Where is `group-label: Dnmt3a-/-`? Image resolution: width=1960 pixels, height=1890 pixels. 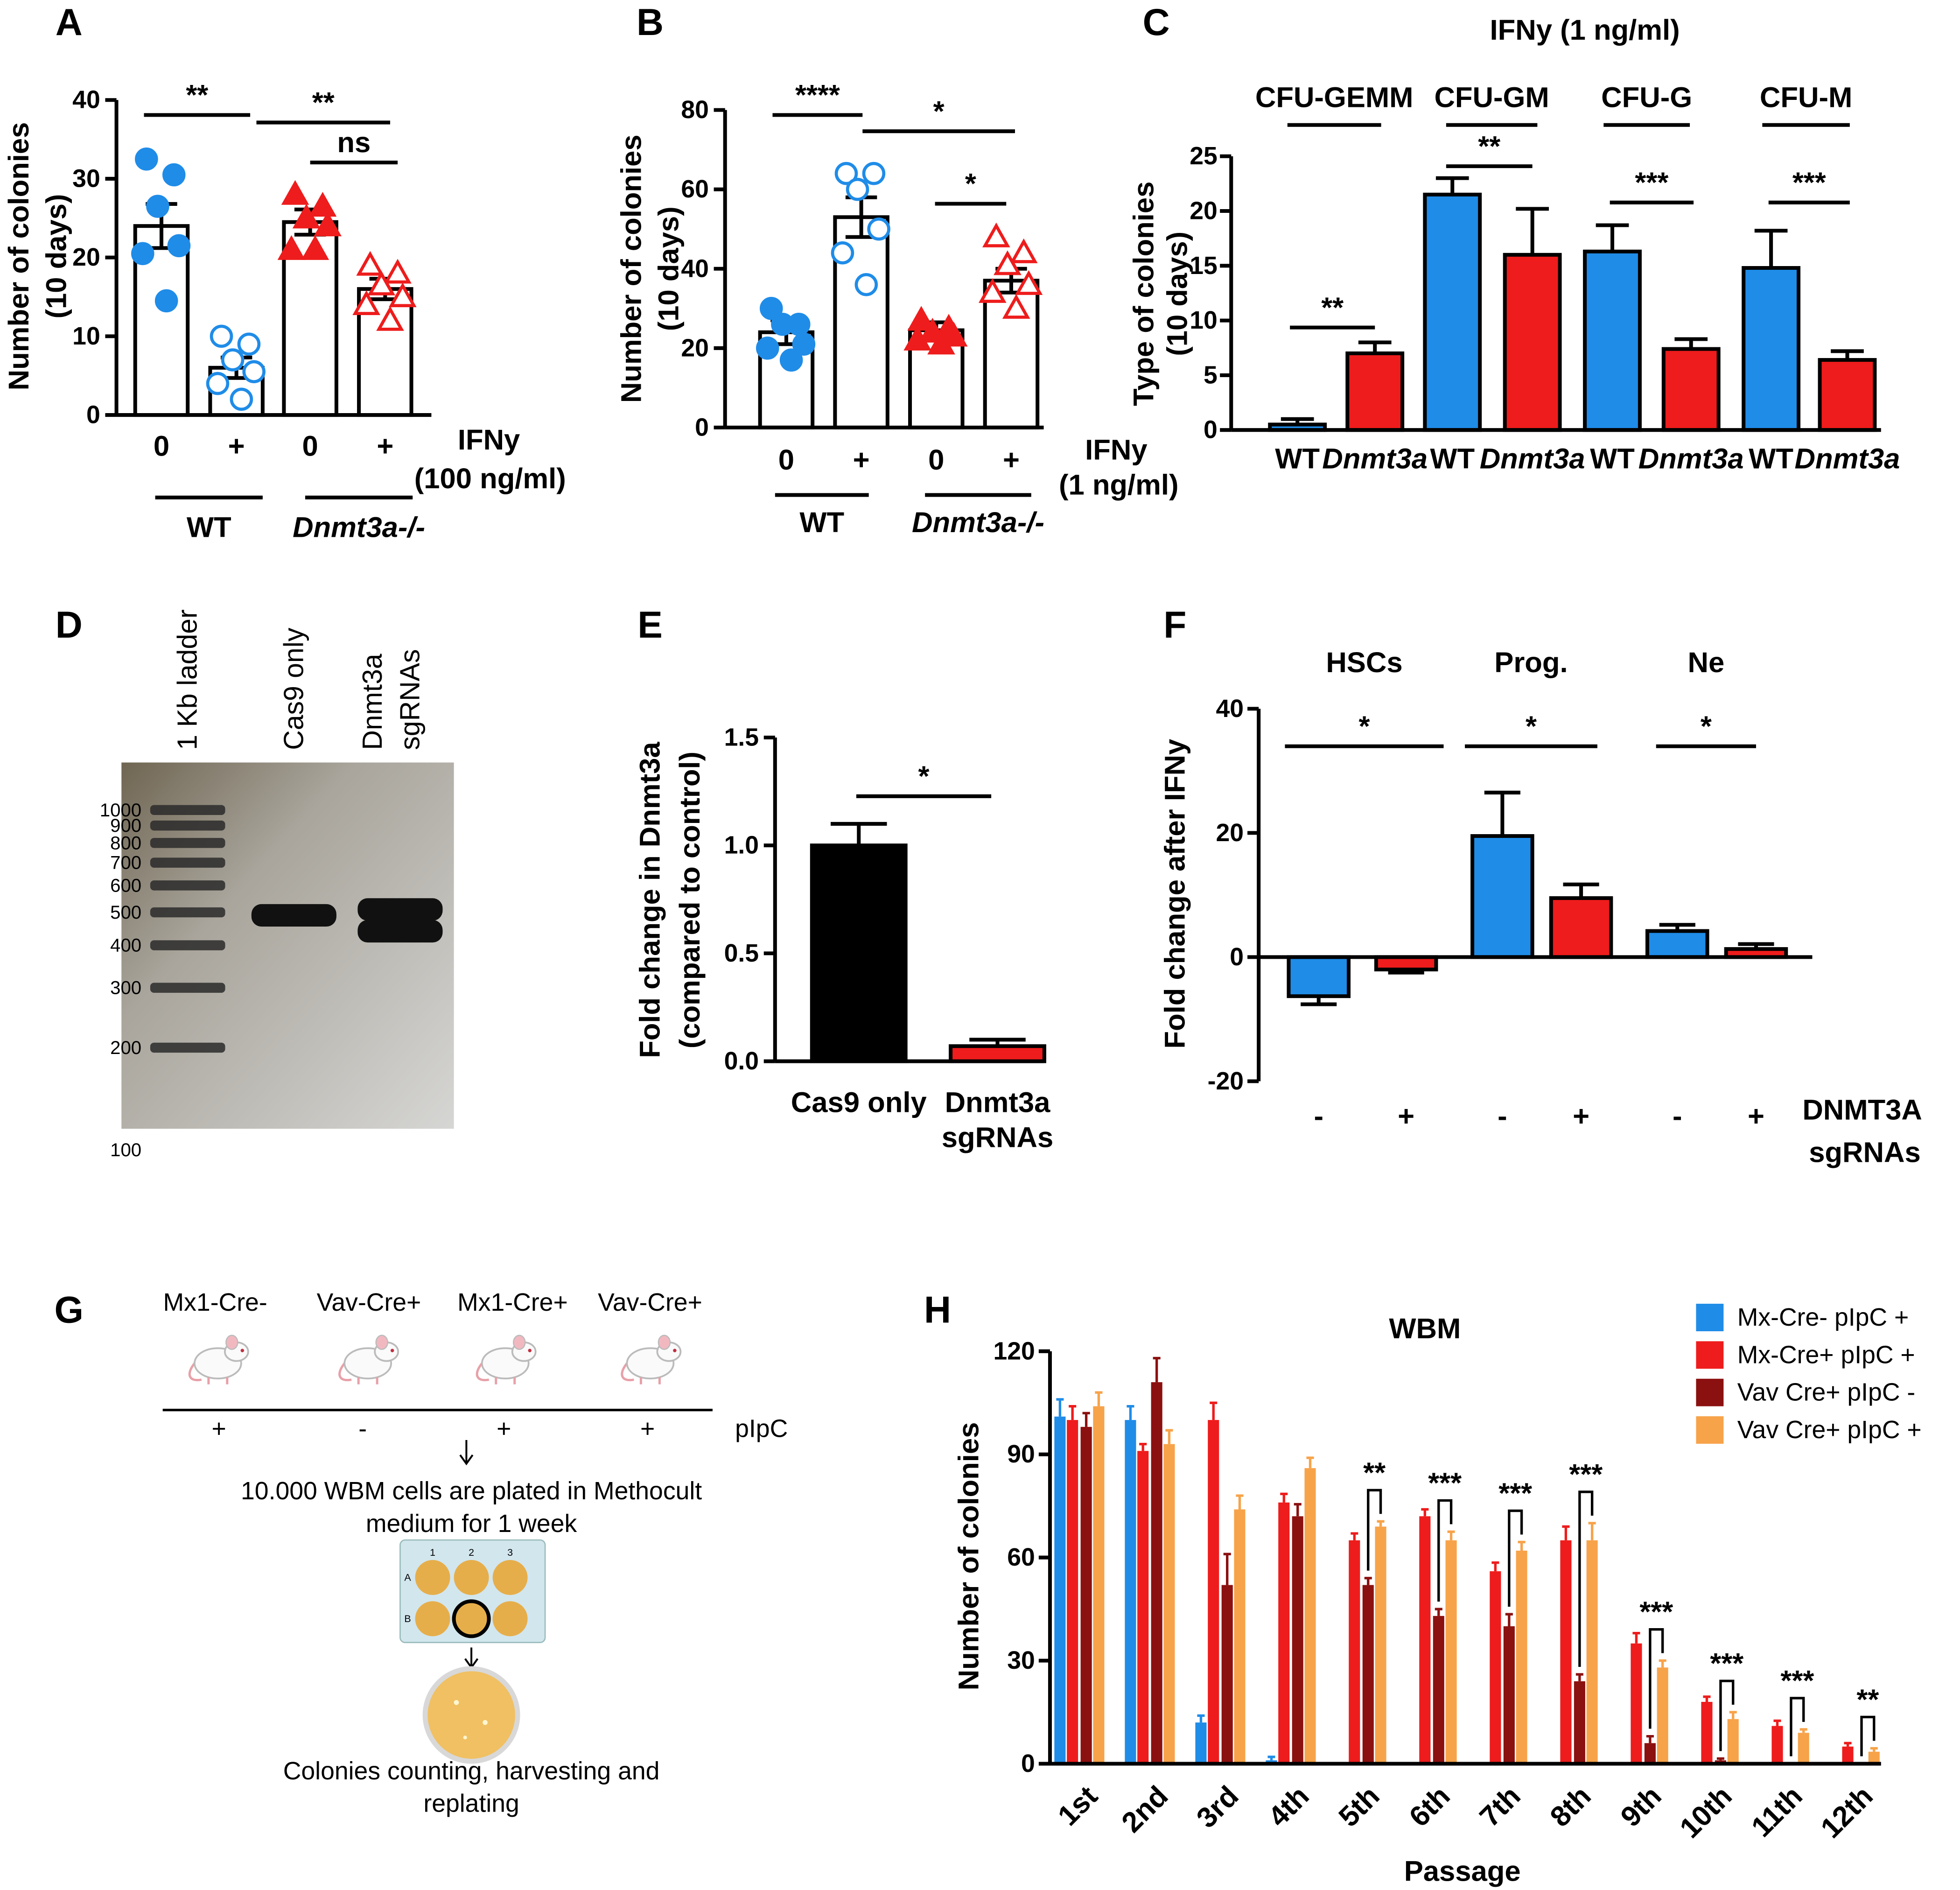 group-label: Dnmt3a-/- is located at coordinates (359, 528).